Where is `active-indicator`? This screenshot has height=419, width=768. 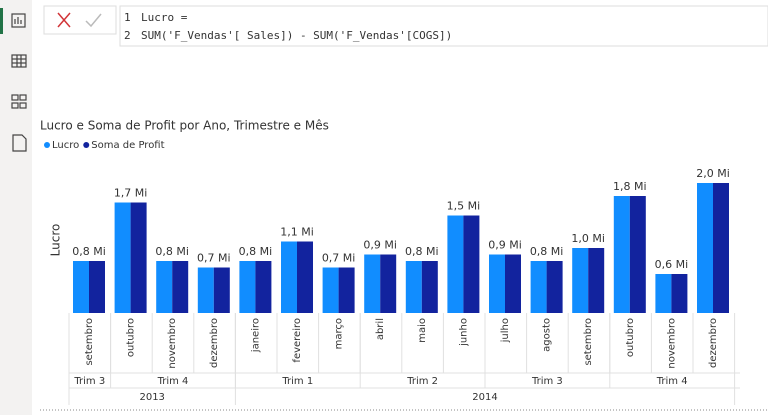
active-indicator is located at coordinates (1, 21).